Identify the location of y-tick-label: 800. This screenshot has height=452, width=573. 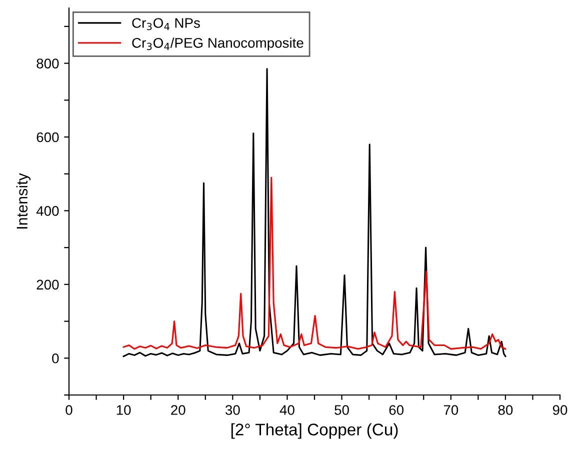
(47, 63).